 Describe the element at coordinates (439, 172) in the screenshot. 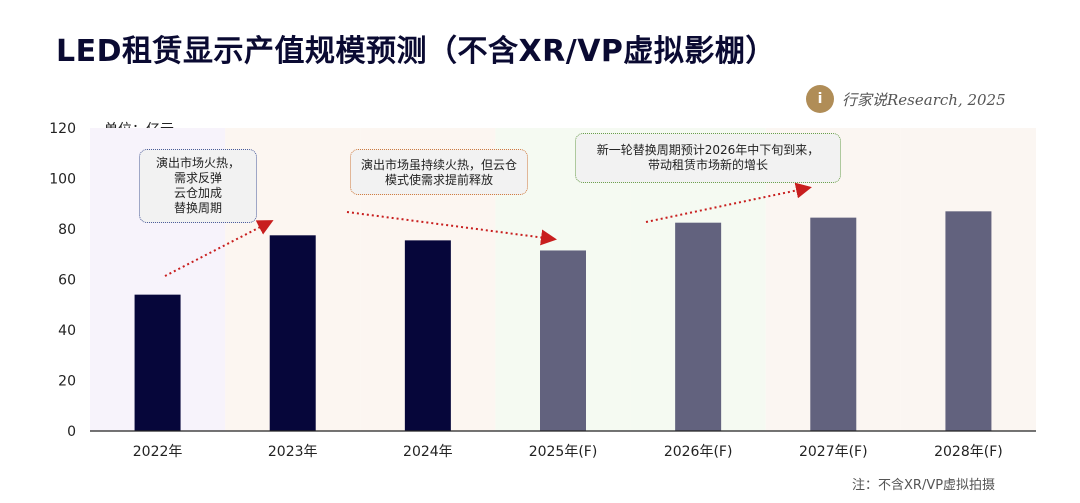

I see `callout-2024-2025: 演出市场虽持续火热，但云仓 模式使需求提前释放` at that location.